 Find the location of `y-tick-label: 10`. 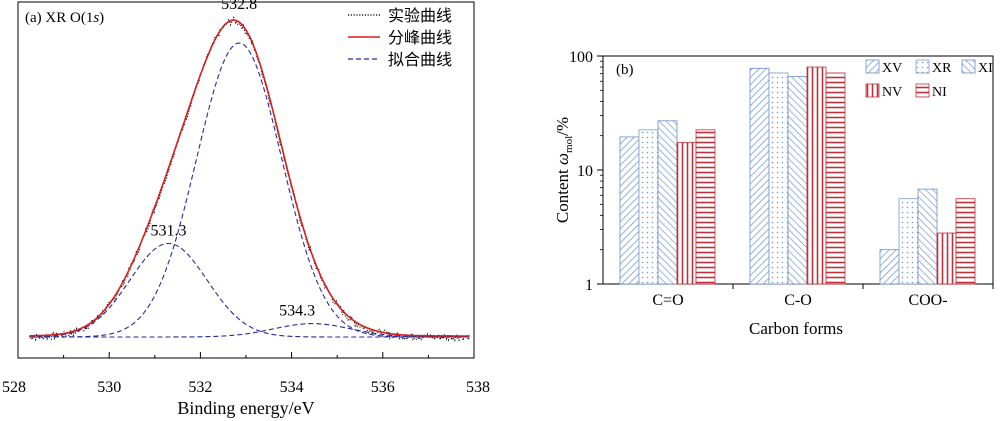

y-tick-label: 10 is located at coordinates (585, 171).